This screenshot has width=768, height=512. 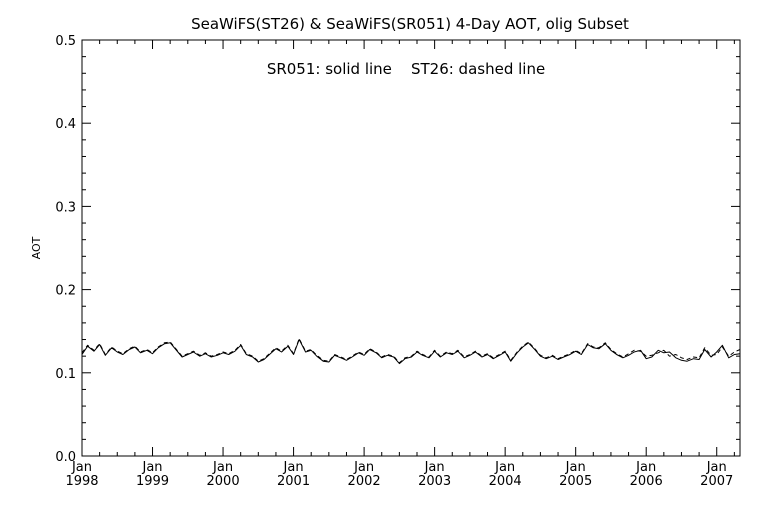 I want to click on y-axis-label: AOT, so click(x=36, y=247).